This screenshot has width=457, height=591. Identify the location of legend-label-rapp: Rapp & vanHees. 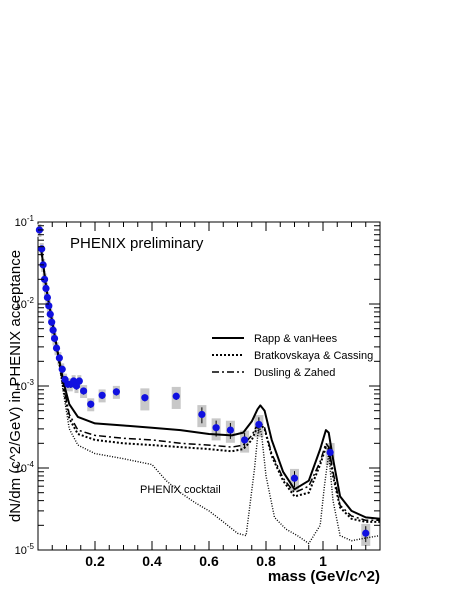
(296, 339).